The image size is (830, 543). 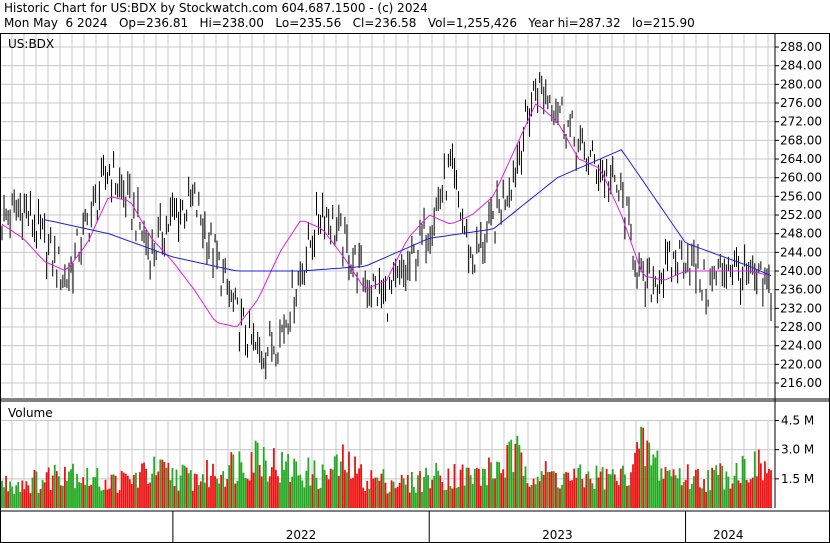 What do you see at coordinates (801, 364) in the screenshot?
I see `y-tick-label: 220.00` at bounding box center [801, 364].